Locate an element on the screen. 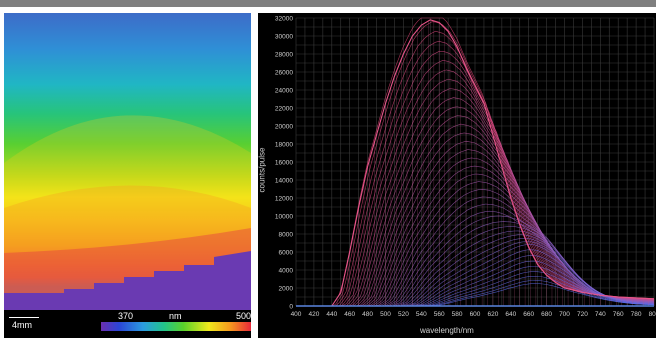 Image resolution: width=656 pixels, height=338 pixels. y-axis-label: counts/pulse is located at coordinates (262, 170).